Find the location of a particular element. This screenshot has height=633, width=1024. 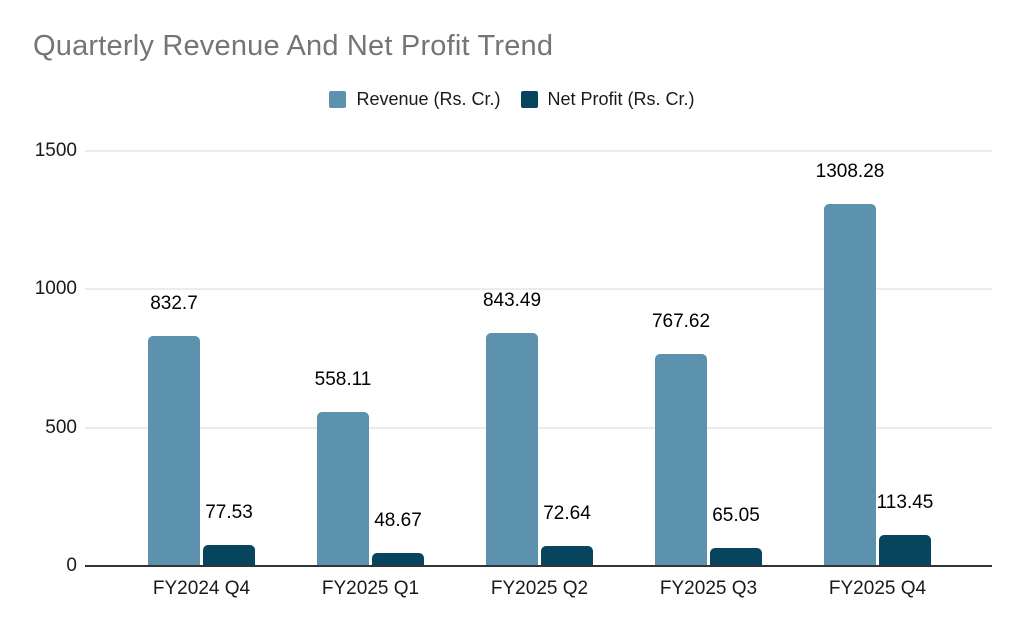

y-tick-label-500: 500 is located at coordinates (61, 427).